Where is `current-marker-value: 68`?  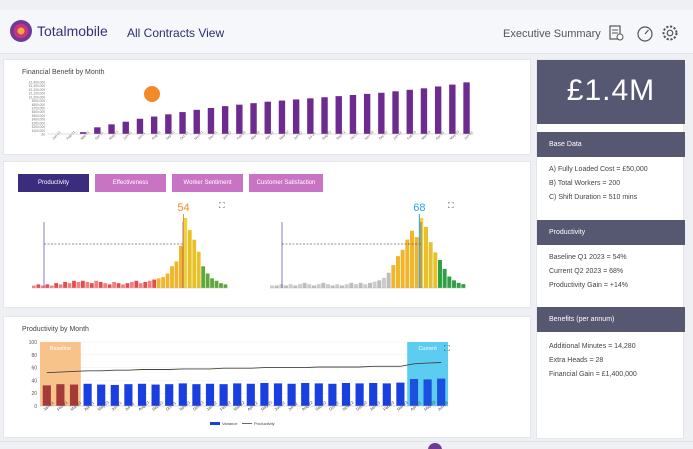 current-marker-value: 68 is located at coordinates (419, 208).